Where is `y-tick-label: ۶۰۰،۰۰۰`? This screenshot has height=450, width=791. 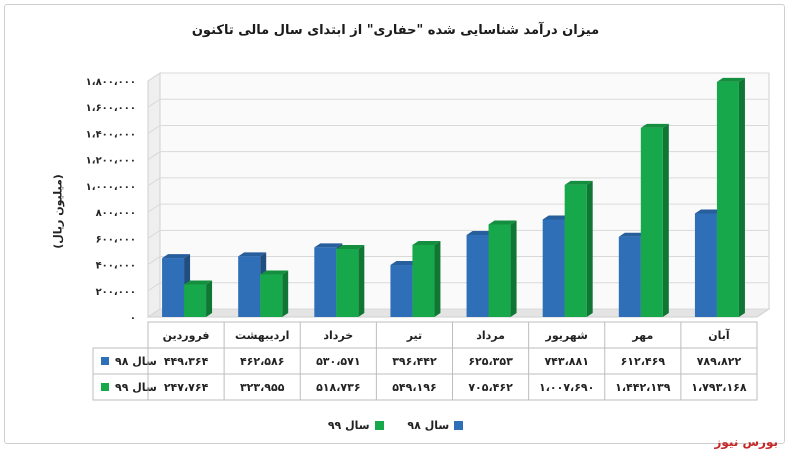
y-tick-label: ۶۰۰،۰۰۰ is located at coordinates (116, 239).